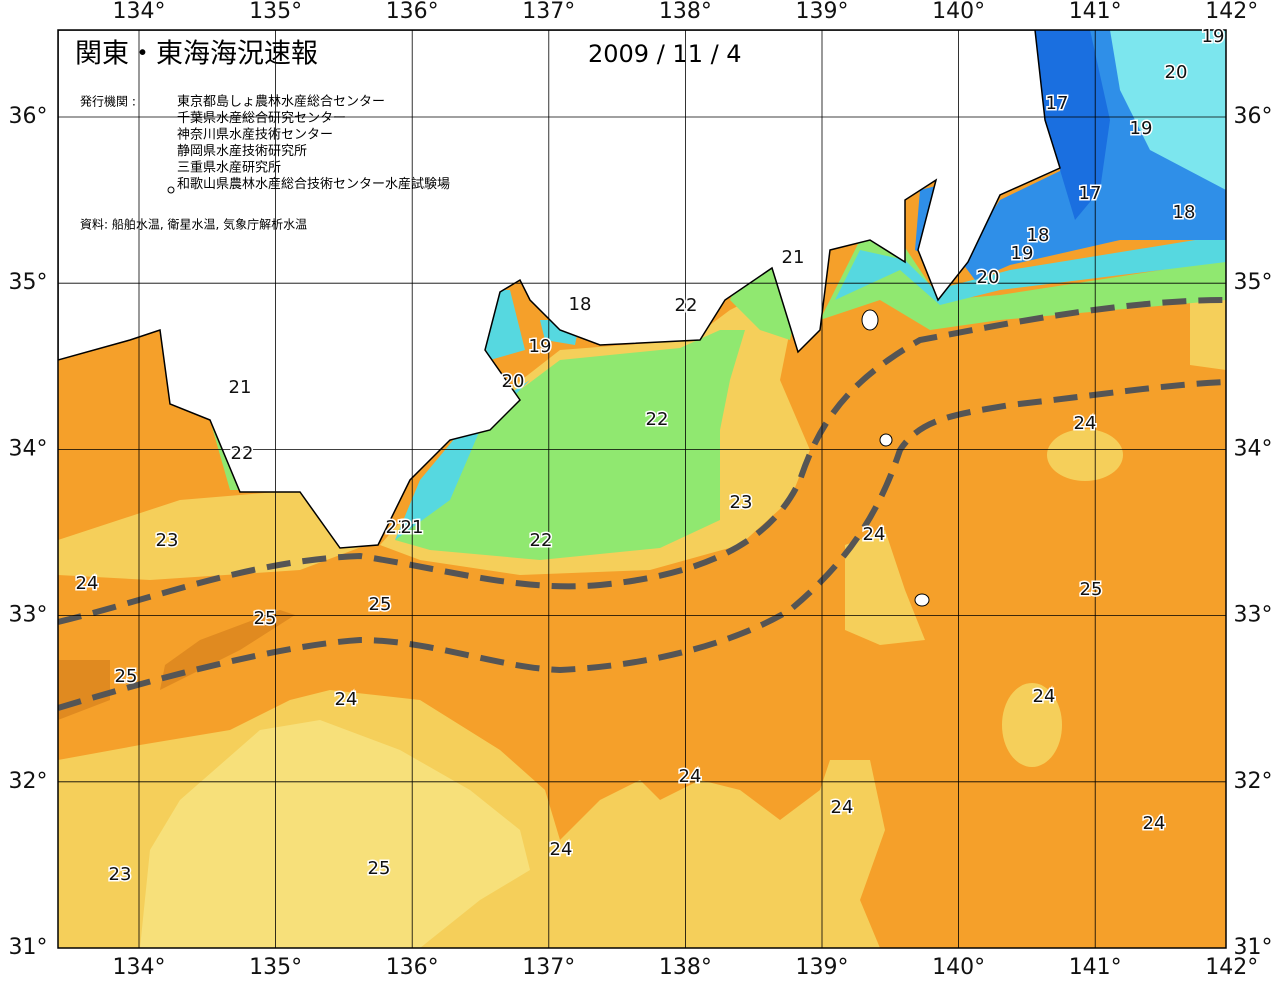 Image resolution: width=1280 pixels, height=984 pixels. Describe the element at coordinates (171, 190) in the screenshot. I see `marker` at that location.